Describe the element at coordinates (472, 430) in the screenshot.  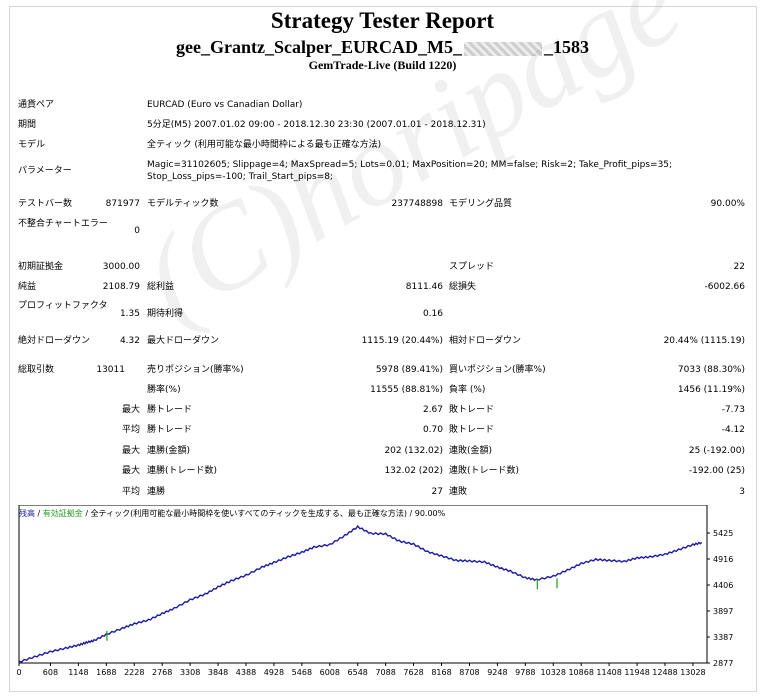
I see `label-average-loss-trade: 敗トレード` at that location.